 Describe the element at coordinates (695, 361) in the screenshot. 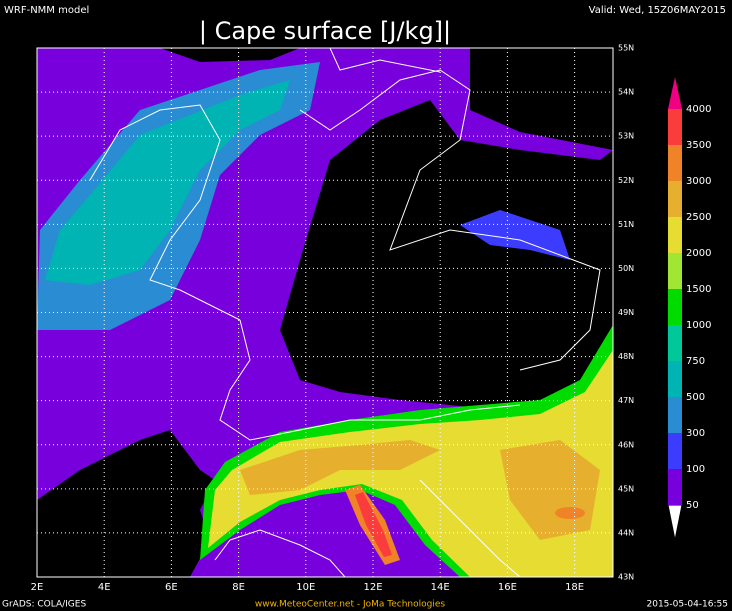

I see `colorbar-label: 750` at that location.